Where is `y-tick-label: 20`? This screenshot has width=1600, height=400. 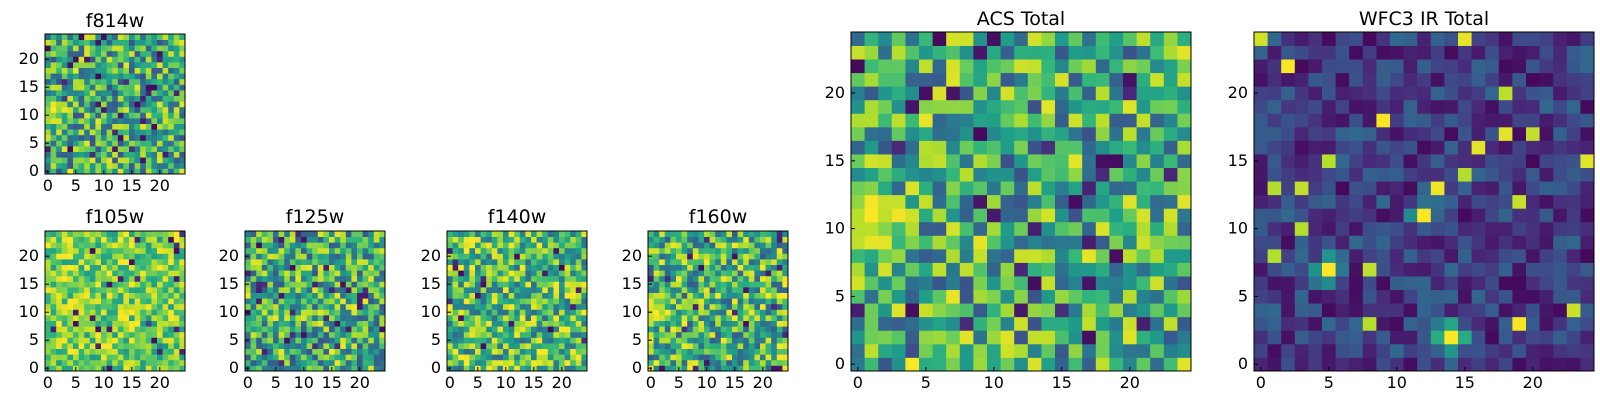 y-tick-label: 20 is located at coordinates (632, 255).